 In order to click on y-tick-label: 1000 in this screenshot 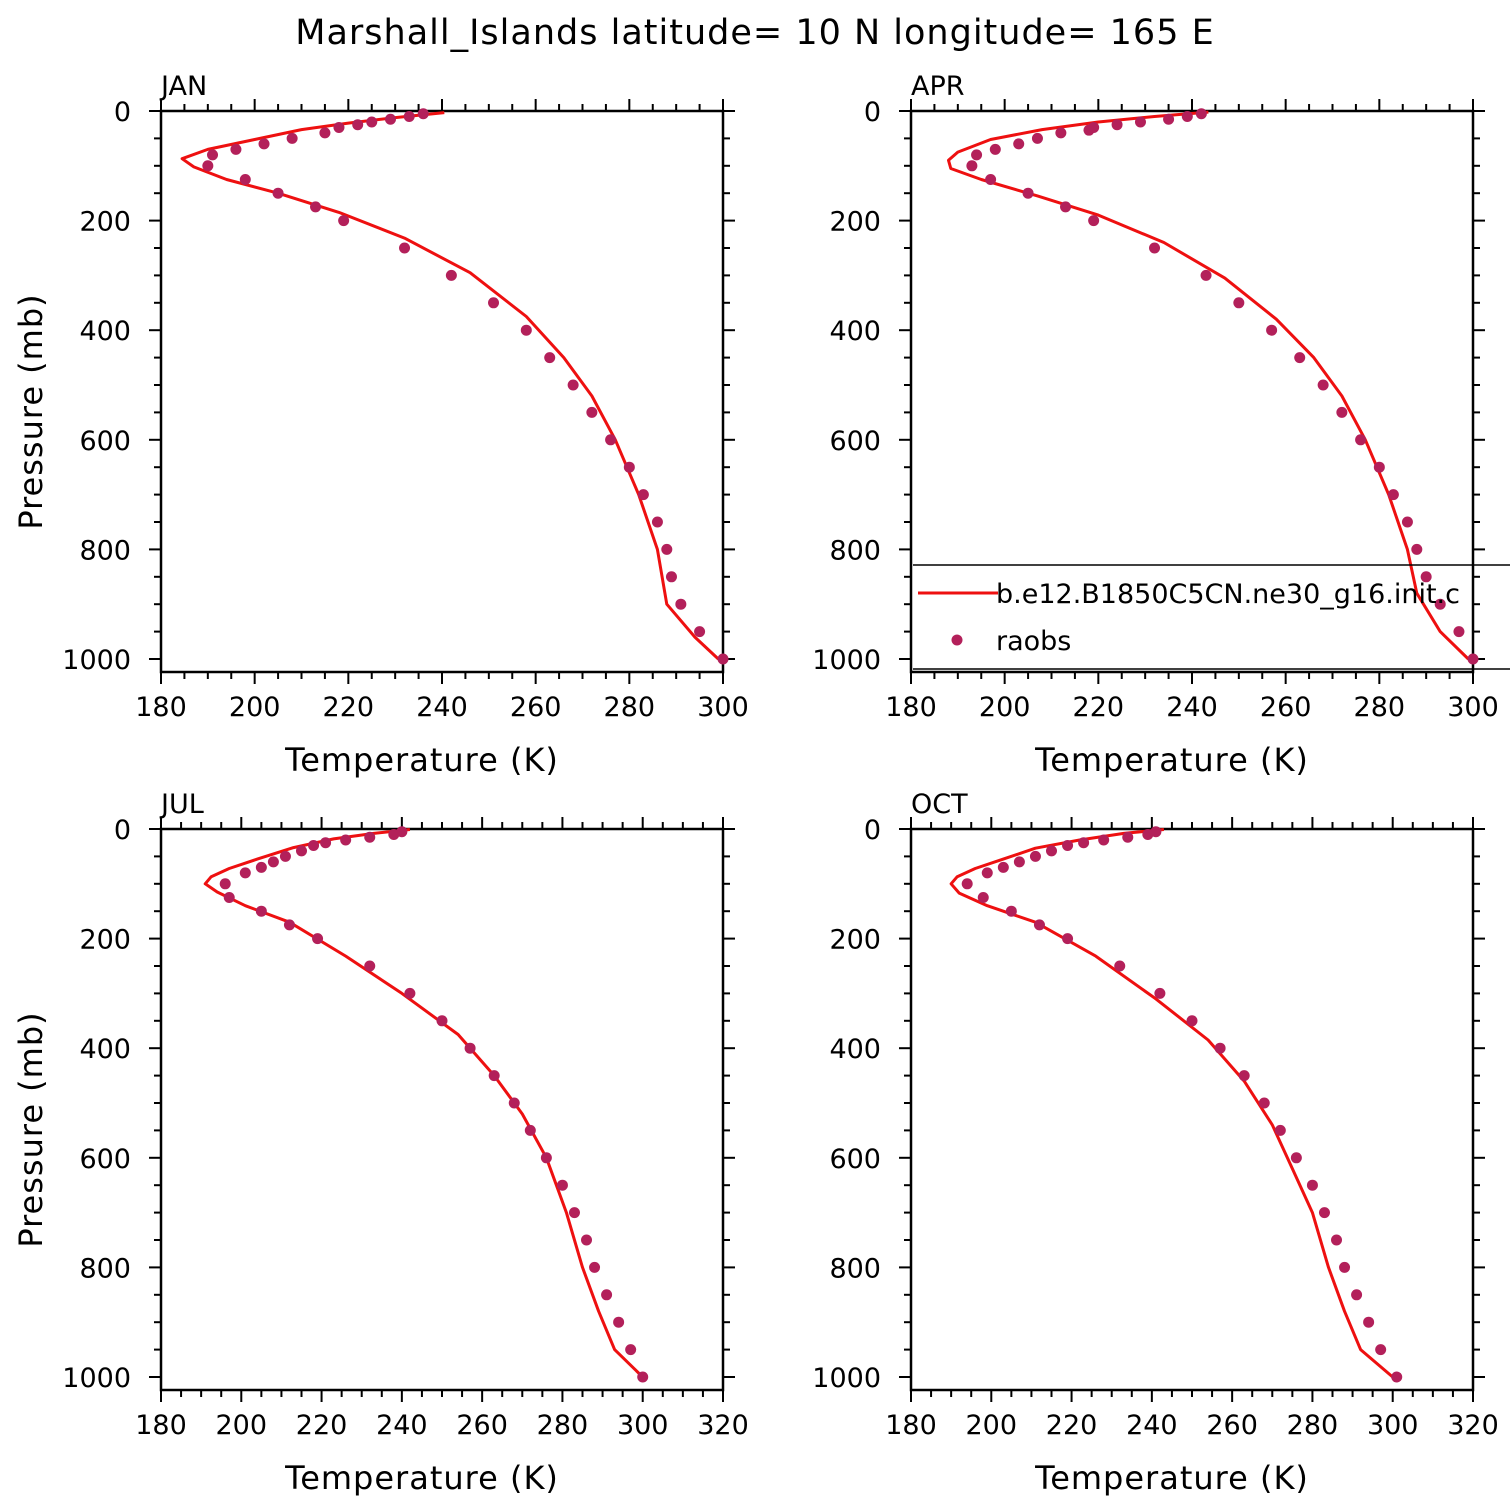, I will do `click(96, 1378)`.